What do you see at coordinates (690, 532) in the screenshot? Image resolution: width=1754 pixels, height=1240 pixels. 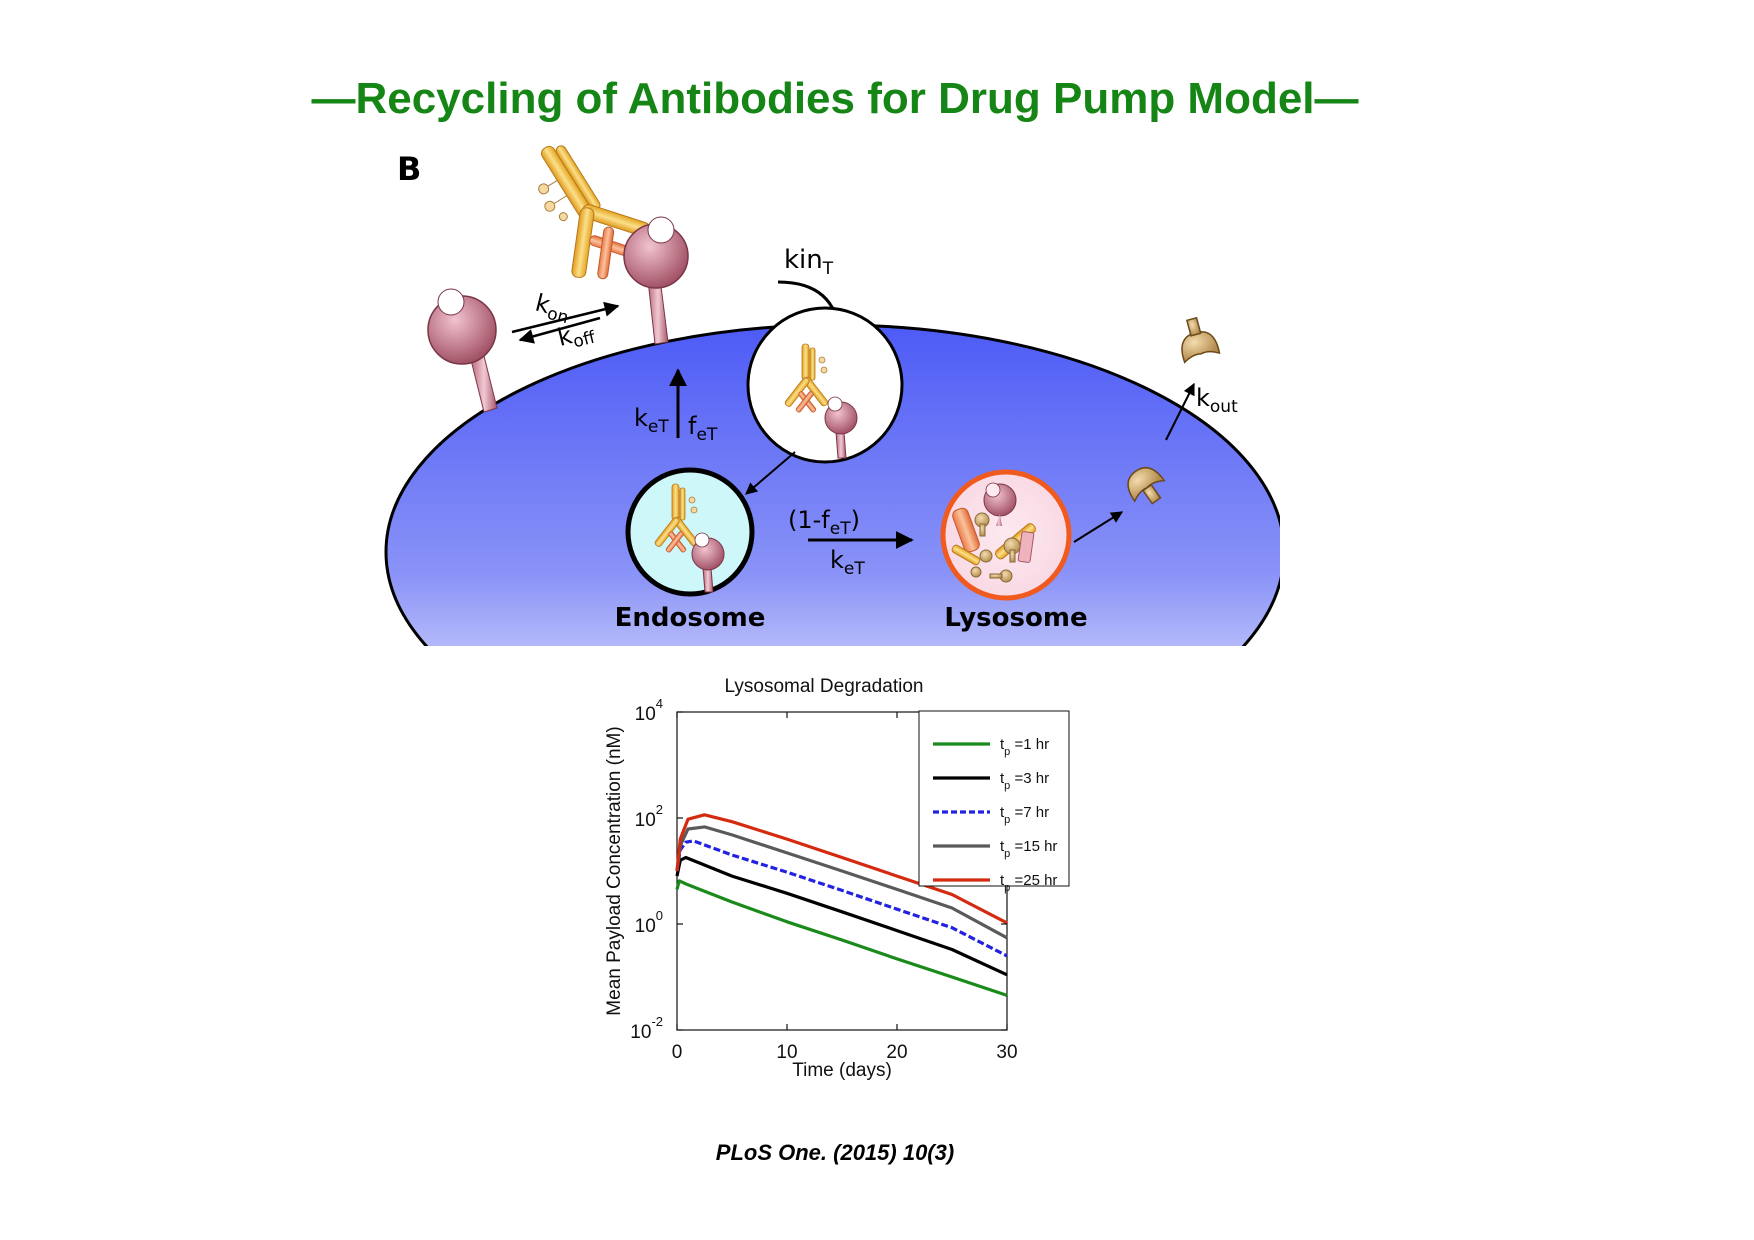 I see `endosome` at bounding box center [690, 532].